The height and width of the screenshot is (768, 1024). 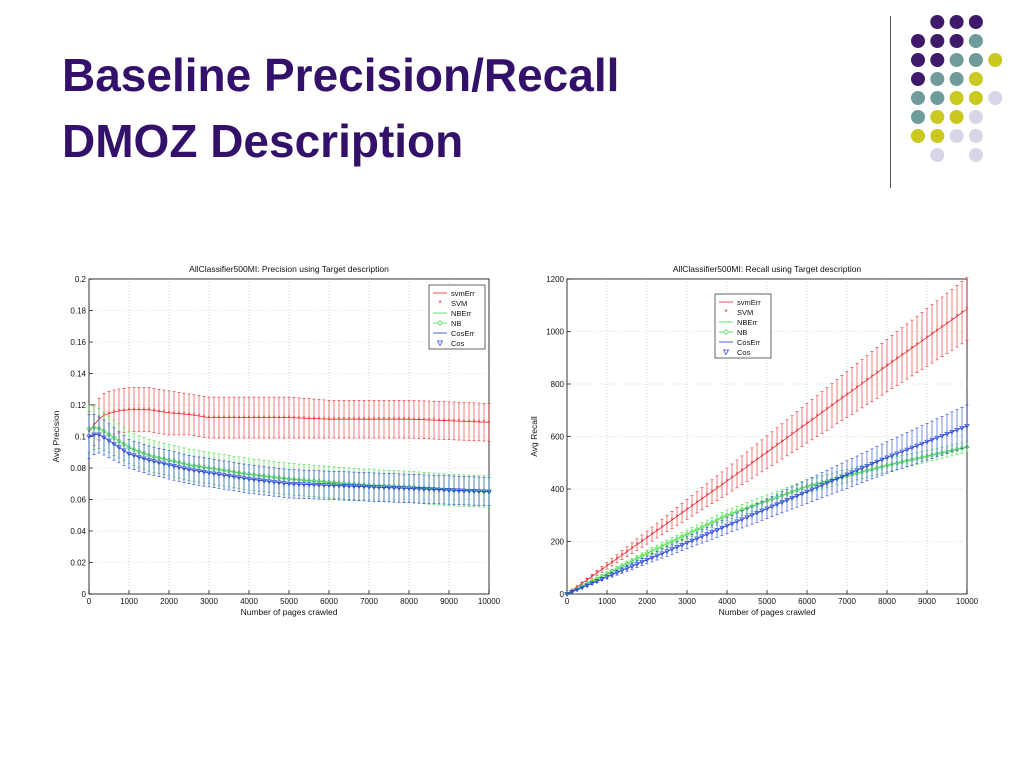 I want to click on legend-label: svmErr, so click(x=749, y=302).